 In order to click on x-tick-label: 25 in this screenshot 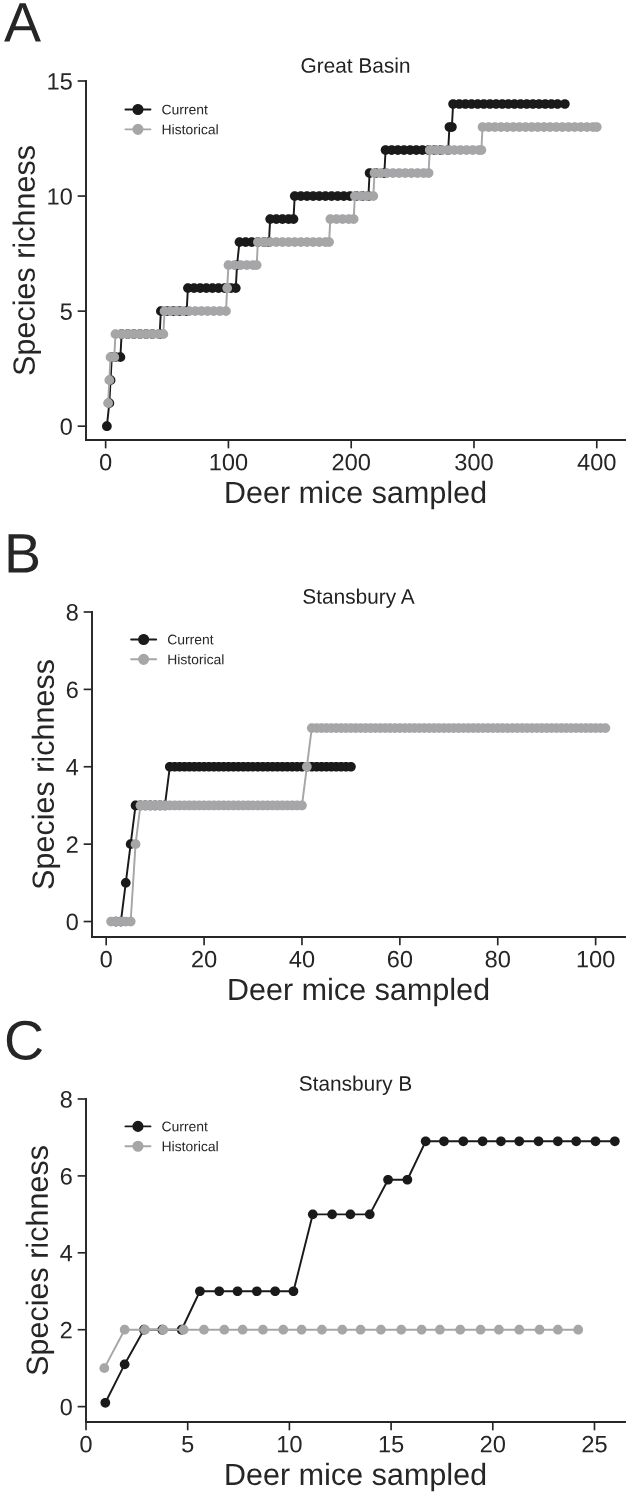, I will do `click(594, 1444)`.